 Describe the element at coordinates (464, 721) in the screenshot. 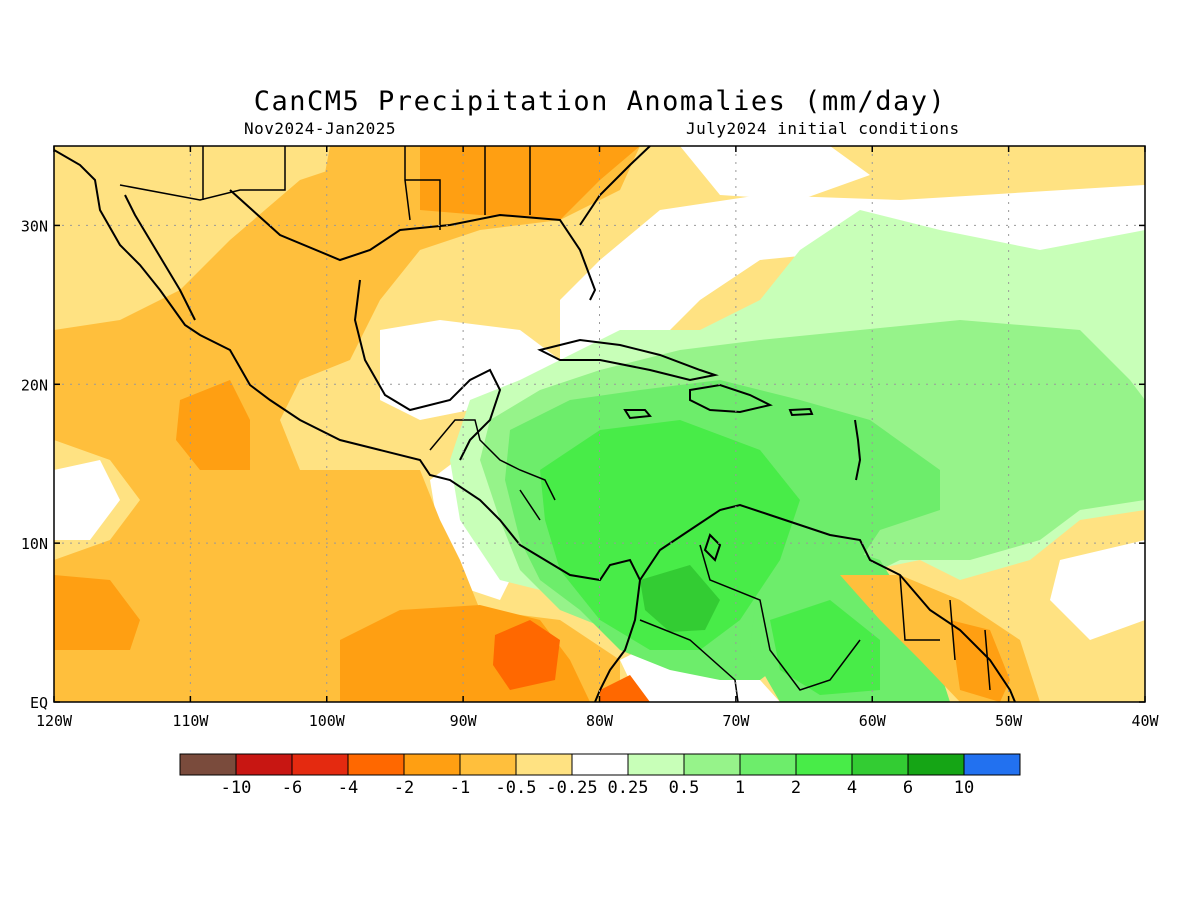

I see `lon-tick-label: 90W` at that location.